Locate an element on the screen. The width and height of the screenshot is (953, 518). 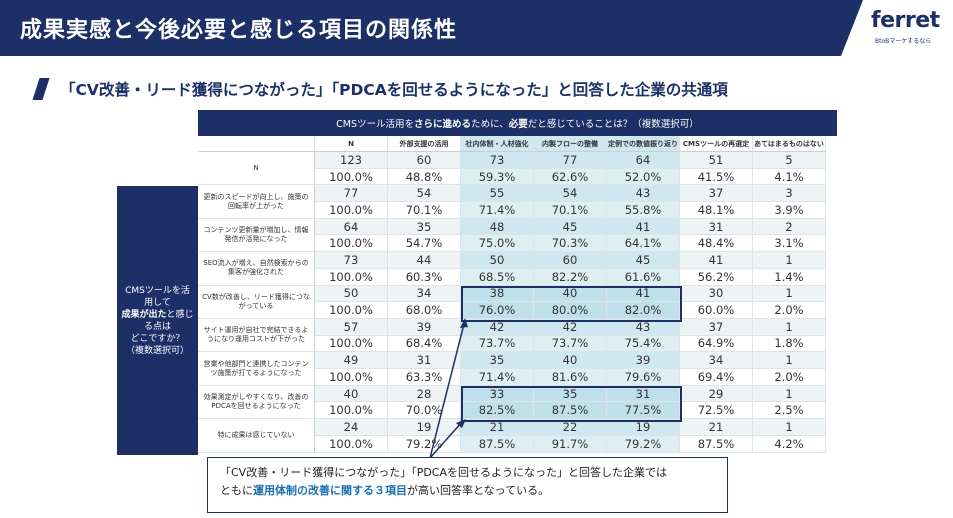
percent-line: 100.0% 68.4% 73.7% 73.7% 75.4% 64.9% 1.8% is located at coordinates (570, 344).